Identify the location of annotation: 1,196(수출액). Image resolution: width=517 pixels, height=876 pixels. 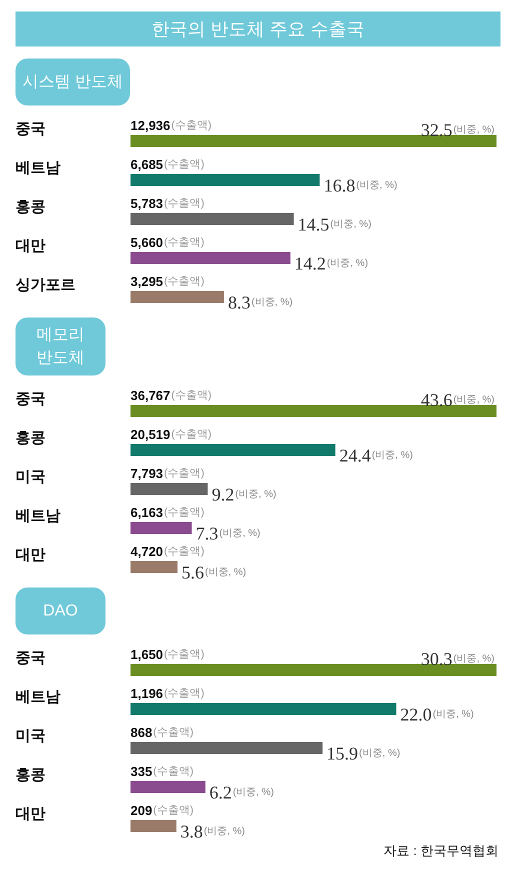
(167, 693).